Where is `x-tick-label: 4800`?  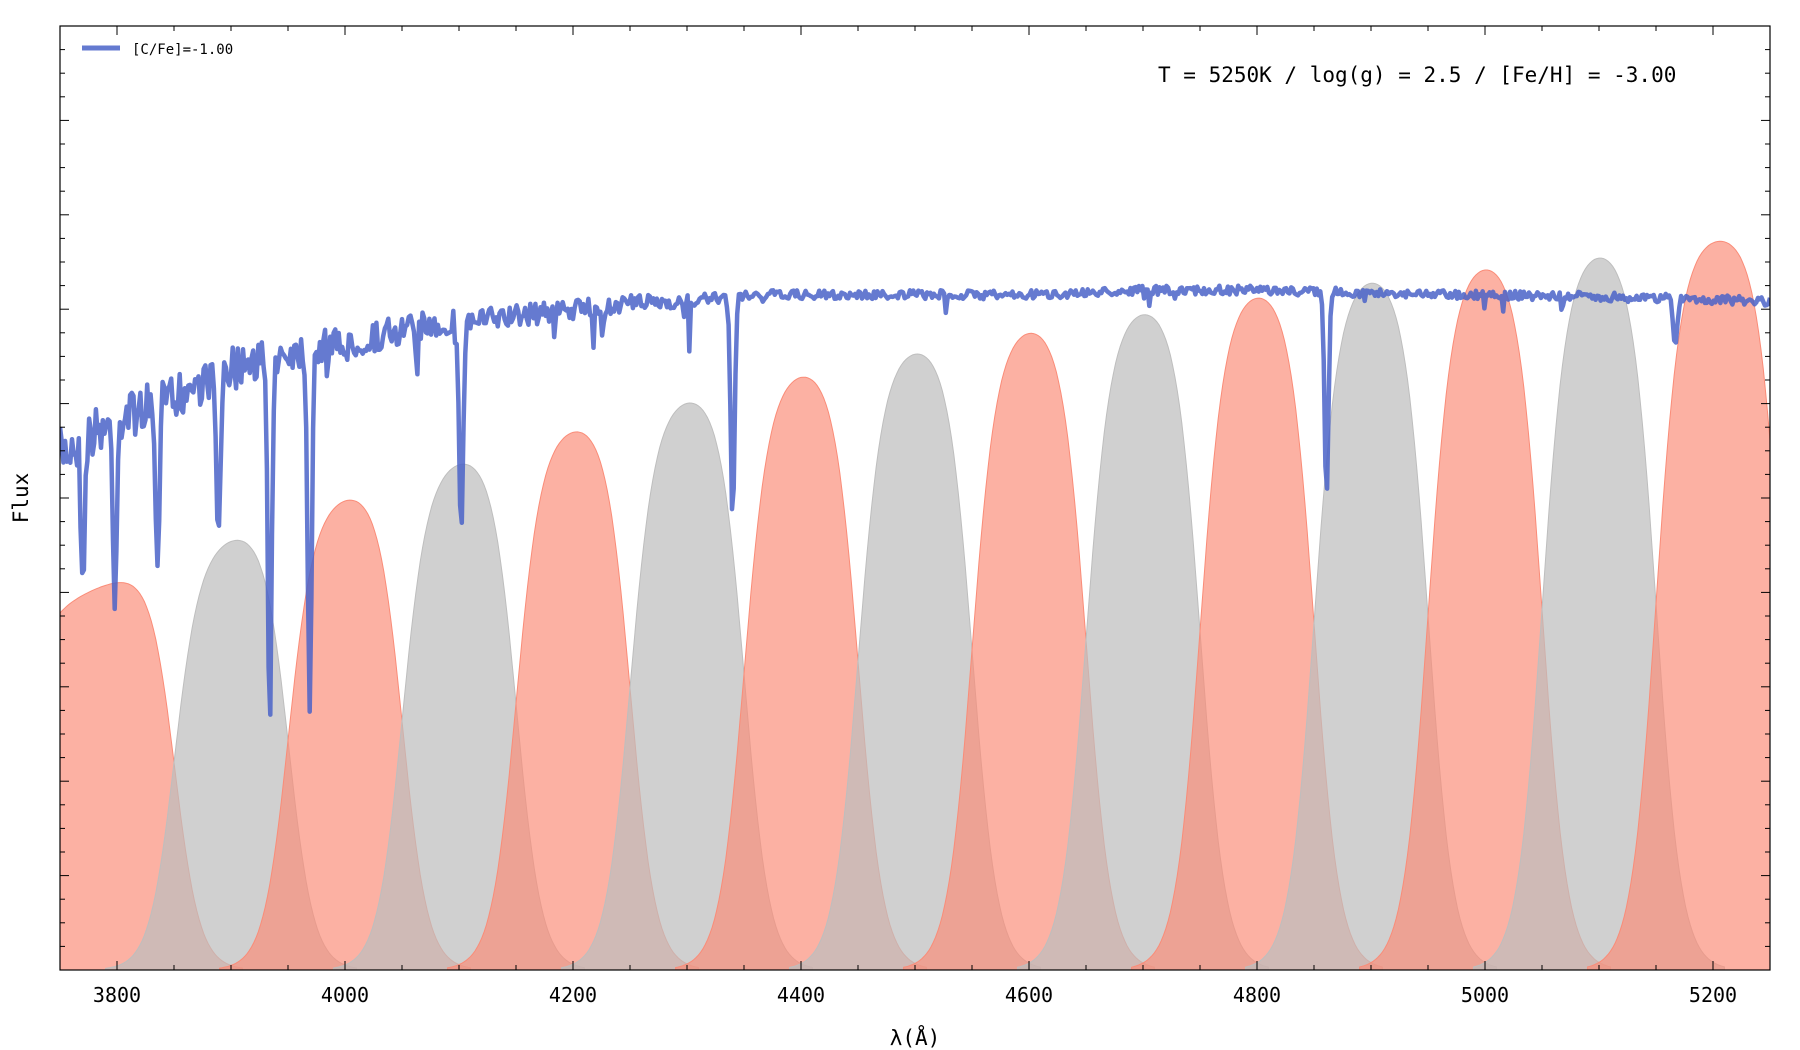
x-tick-label: 4800 is located at coordinates (1257, 995).